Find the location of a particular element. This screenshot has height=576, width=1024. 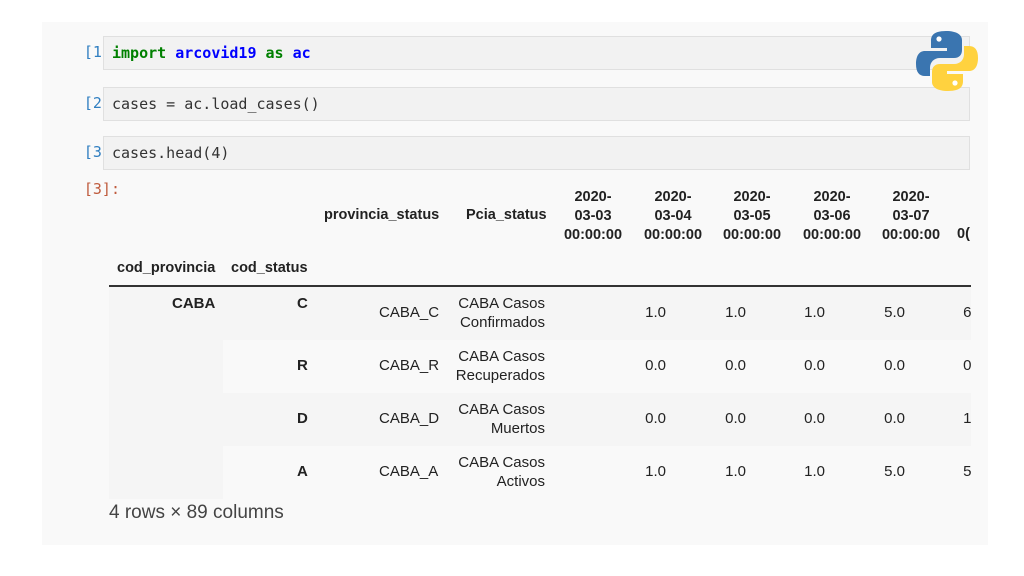

output-prompt: [3]: is located at coordinates (101, 189).